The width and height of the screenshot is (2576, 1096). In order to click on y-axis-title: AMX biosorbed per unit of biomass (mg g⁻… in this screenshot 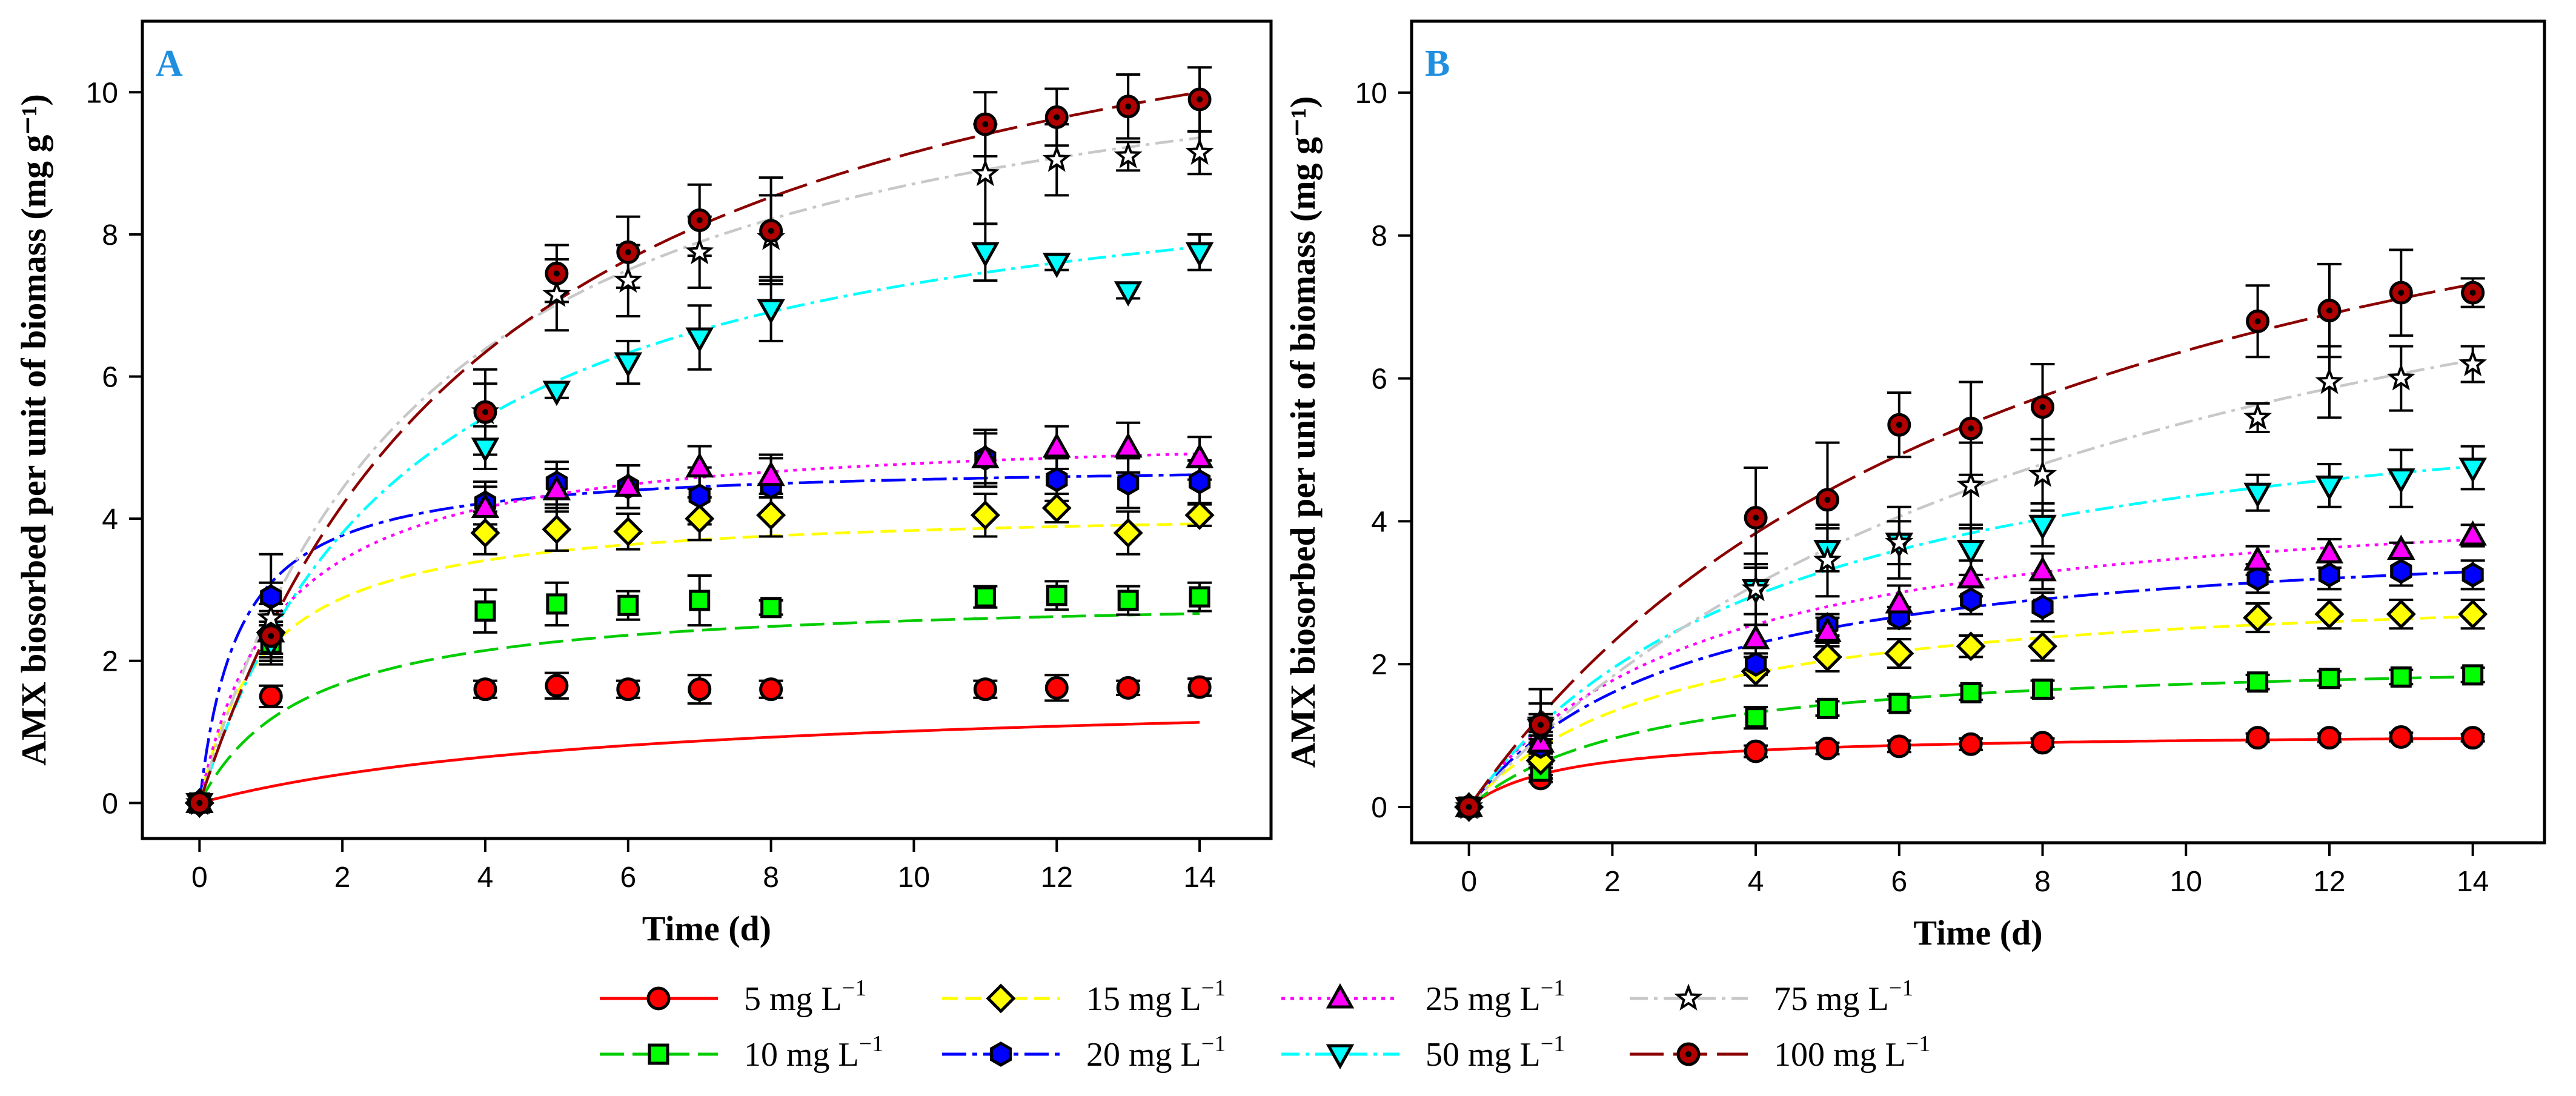, I will do `click(33, 430)`.